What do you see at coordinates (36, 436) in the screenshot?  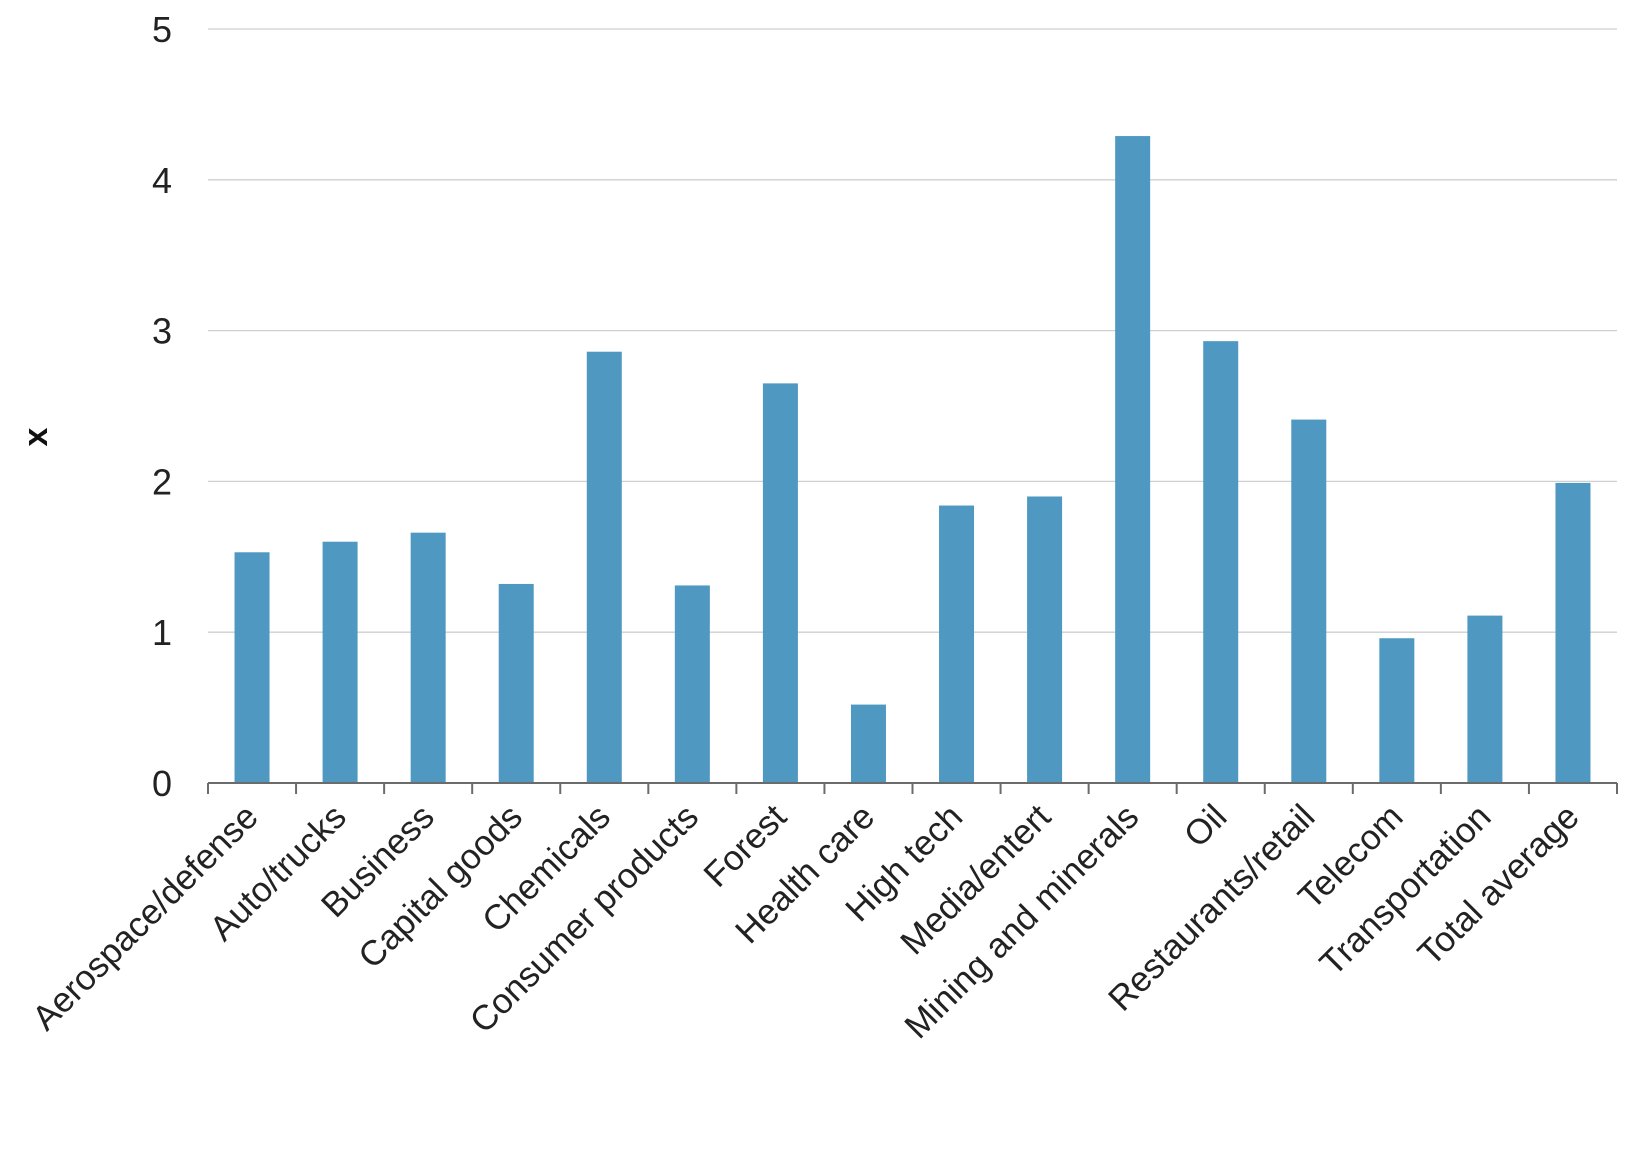 I see `y-axis-label: x` at bounding box center [36, 436].